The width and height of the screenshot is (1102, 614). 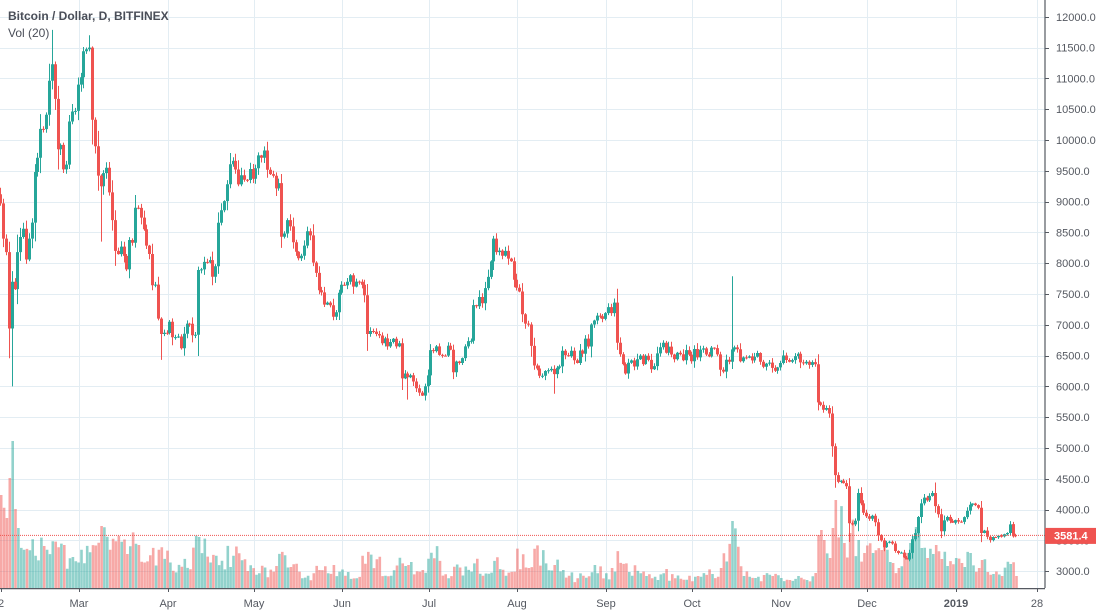 What do you see at coordinates (1075, 49) in the screenshot?
I see `svg-text: 11500.0` at bounding box center [1075, 49].